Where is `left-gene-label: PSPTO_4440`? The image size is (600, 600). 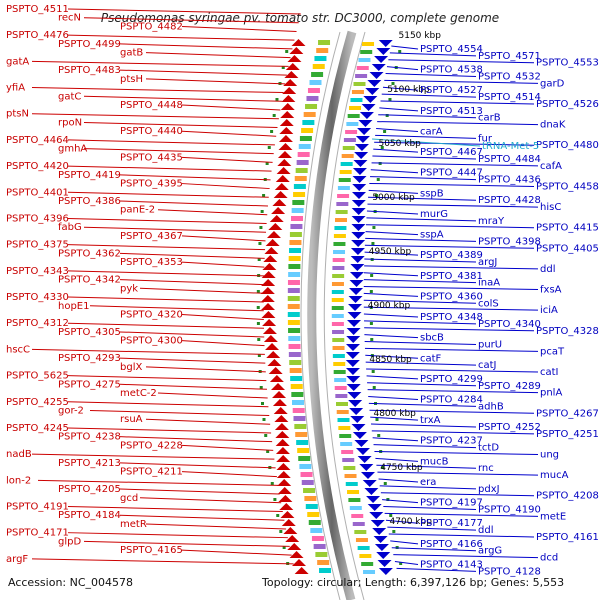 left-gene-label: PSPTO_4440 is located at coordinates (151, 131).